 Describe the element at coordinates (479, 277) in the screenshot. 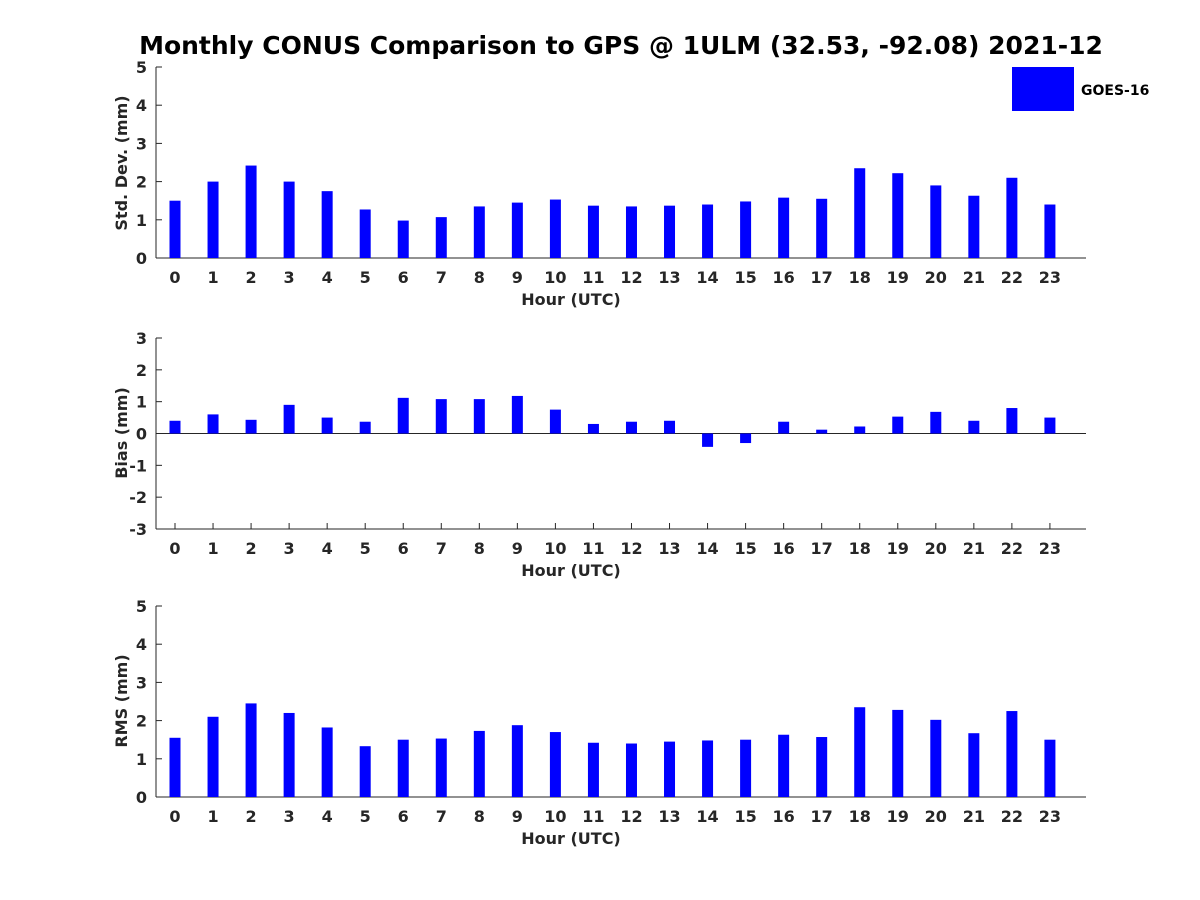

I see `x-tick-label: 8` at that location.